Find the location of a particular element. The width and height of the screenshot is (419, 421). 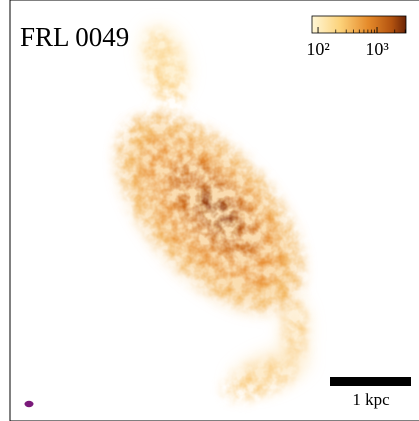

colorbar-tick-label: 10² is located at coordinates (317, 49).